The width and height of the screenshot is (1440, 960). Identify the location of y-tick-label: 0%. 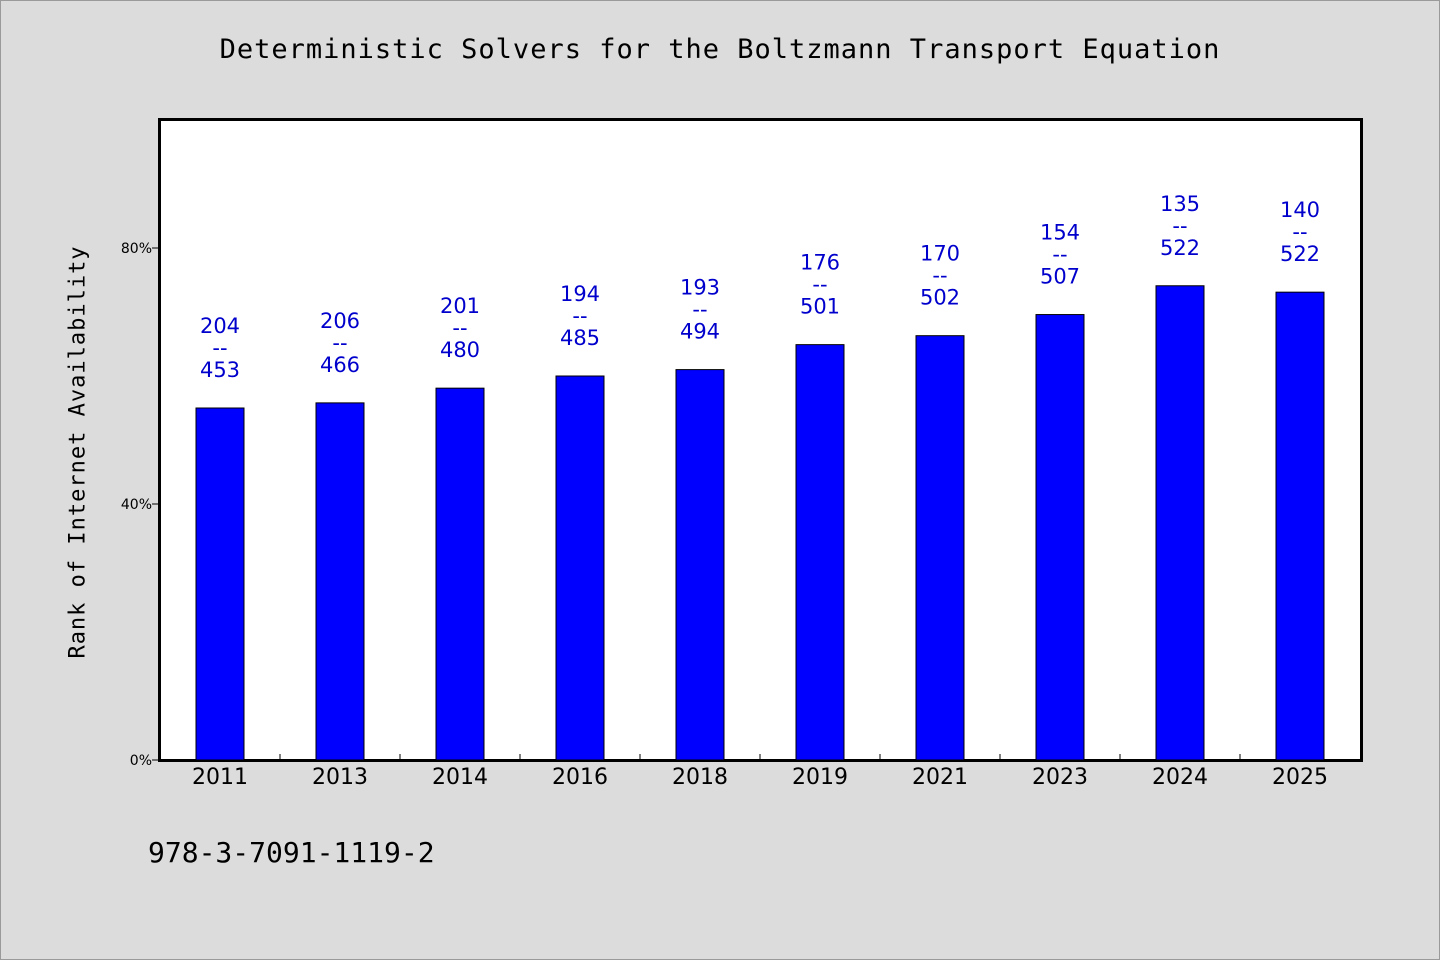
(141, 761).